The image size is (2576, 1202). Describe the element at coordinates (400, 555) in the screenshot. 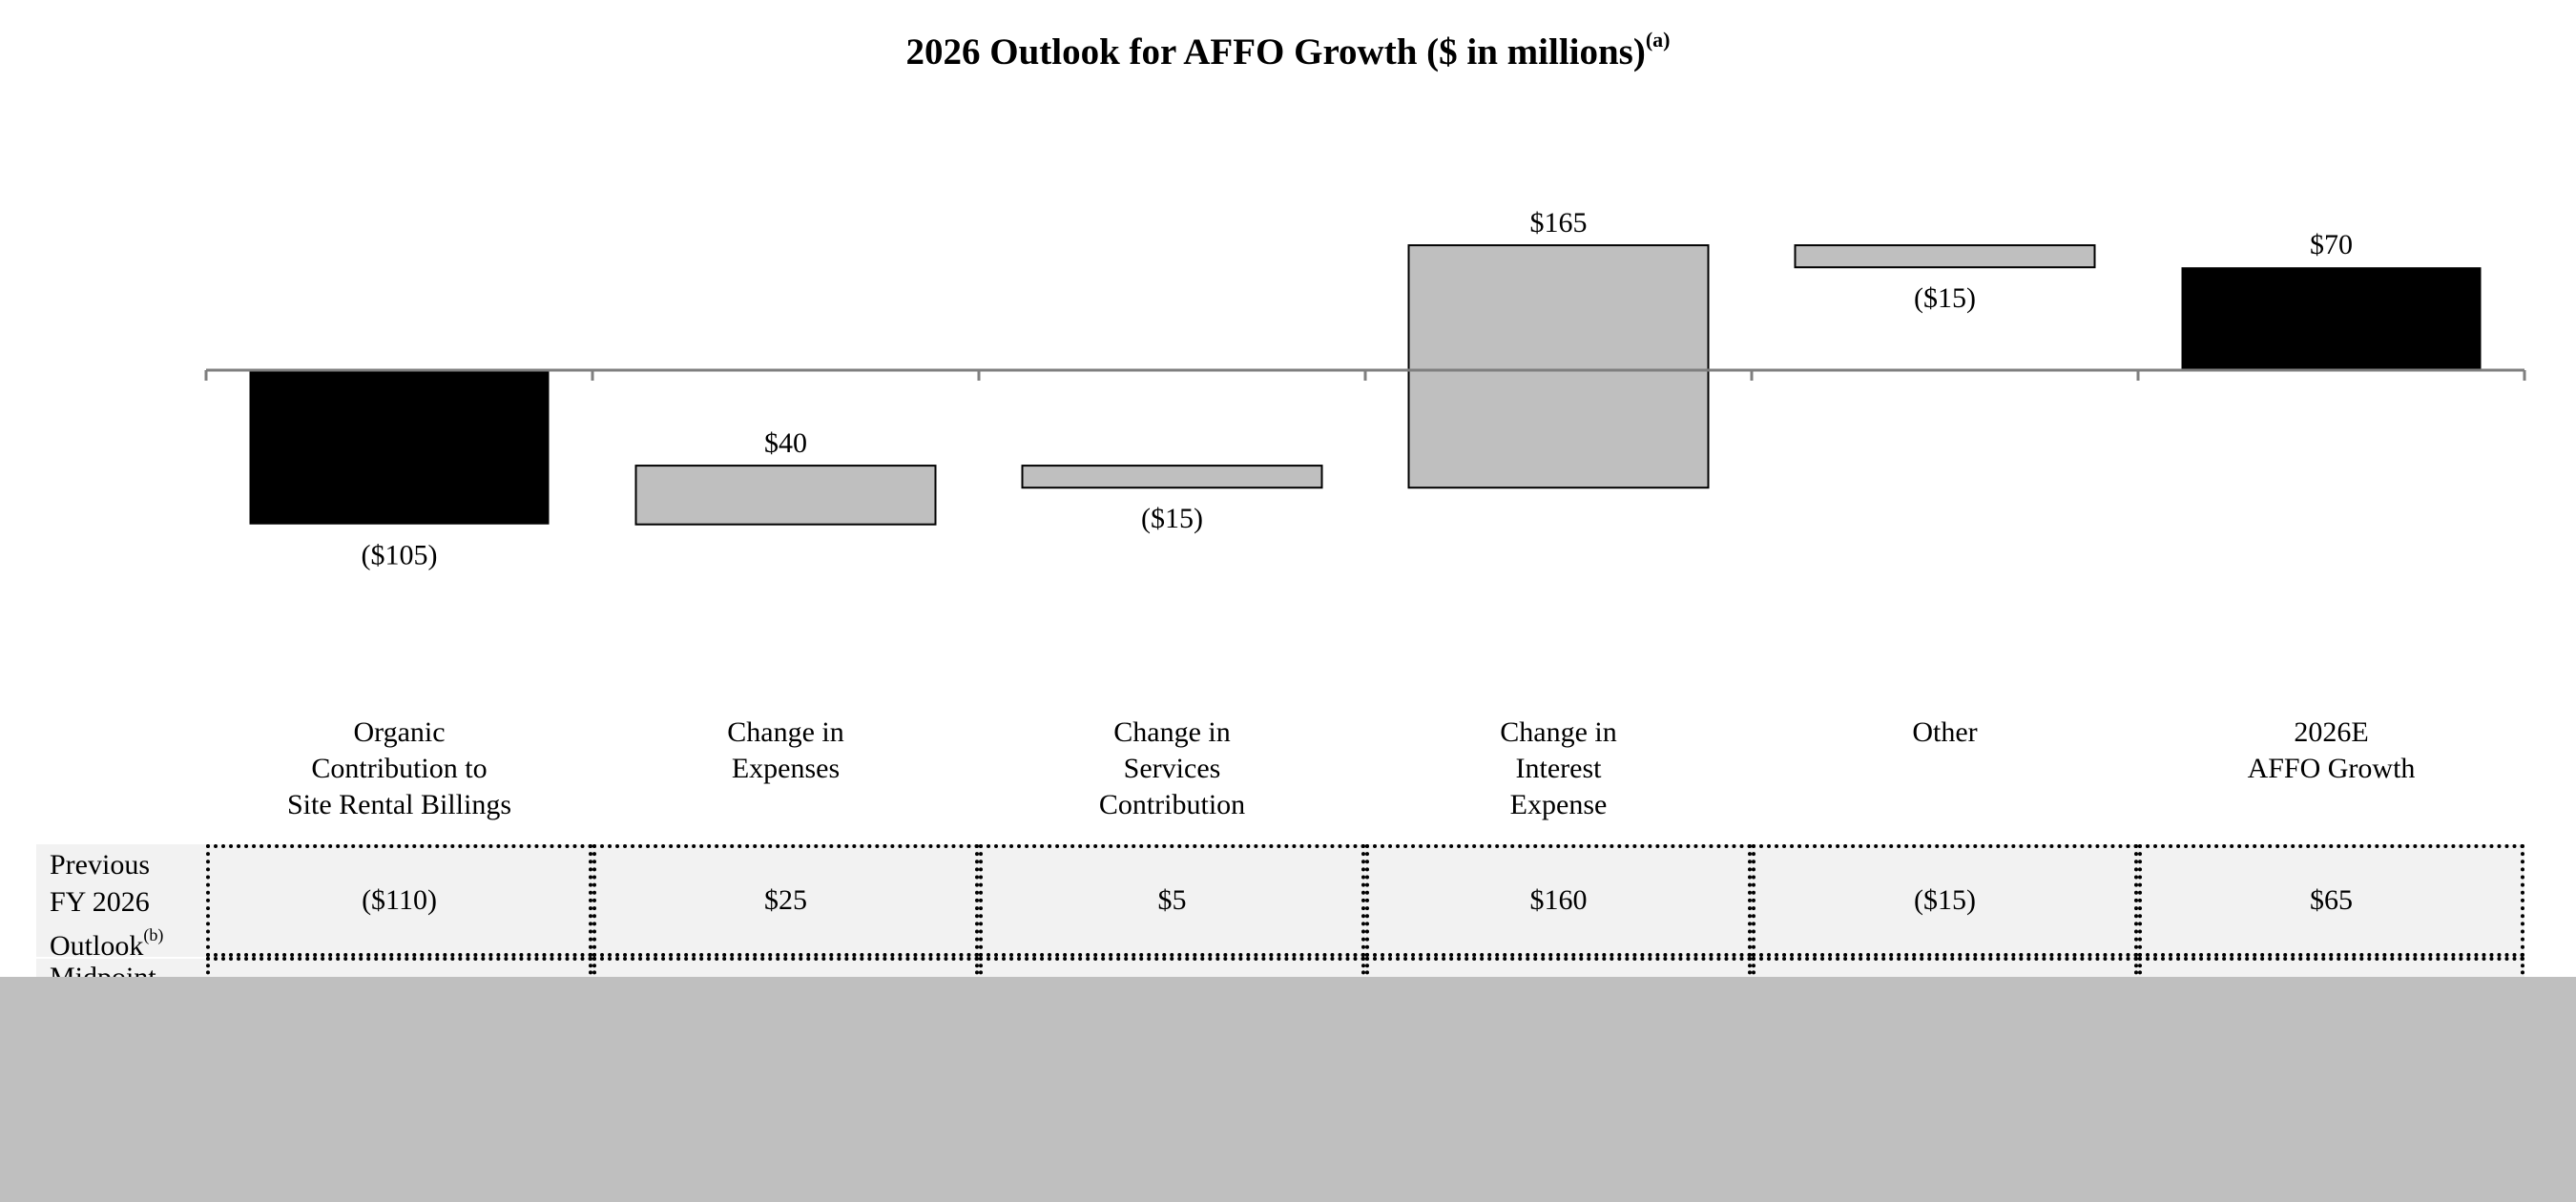

I see `data-label-1: ($105)` at that location.